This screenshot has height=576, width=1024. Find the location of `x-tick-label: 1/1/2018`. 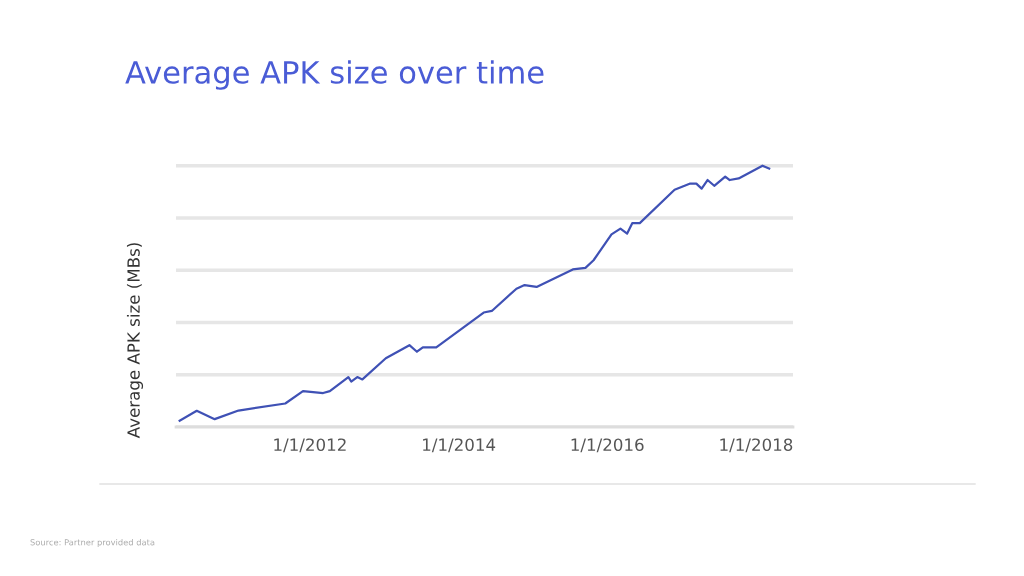

x-tick-label: 1/1/2018 is located at coordinates (756, 445).